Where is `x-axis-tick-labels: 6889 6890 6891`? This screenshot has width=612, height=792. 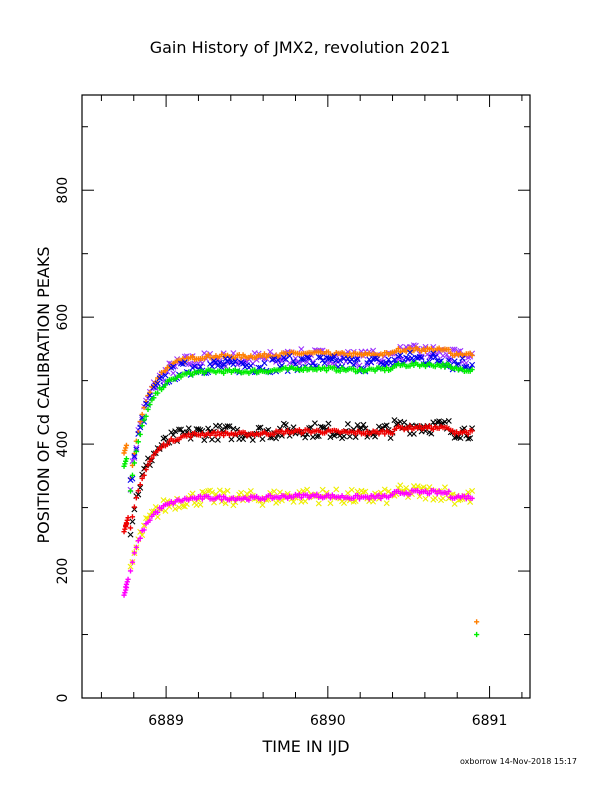 x-axis-tick-labels: 6889 6890 6891 is located at coordinates (327, 721).